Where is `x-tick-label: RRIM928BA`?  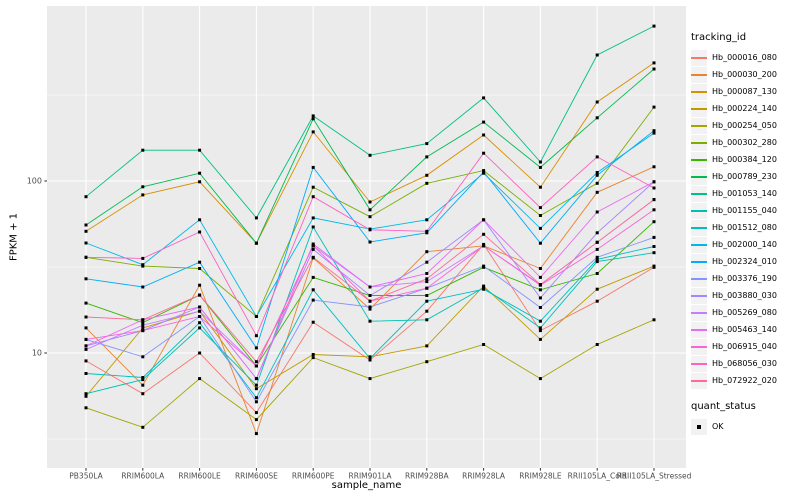 x-tick-label: RRIM928BA is located at coordinates (427, 476).